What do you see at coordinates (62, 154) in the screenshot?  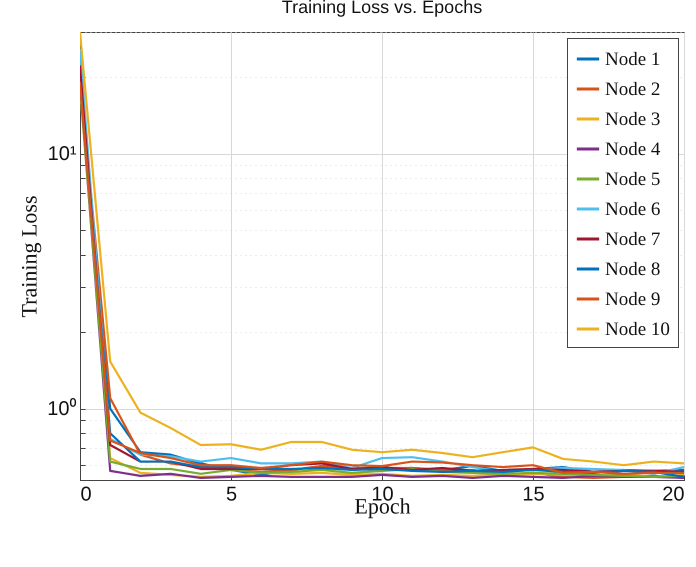 I see `y-tick-label: 10¹` at bounding box center [62, 154].